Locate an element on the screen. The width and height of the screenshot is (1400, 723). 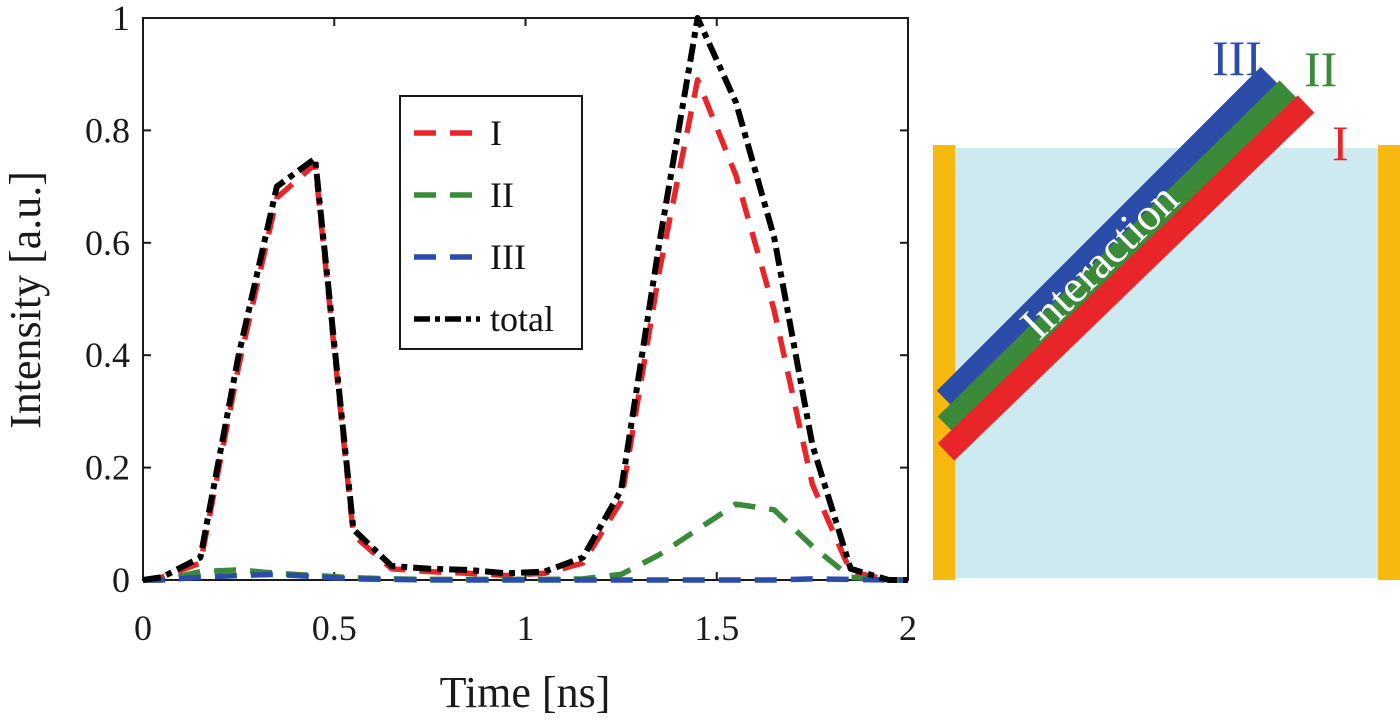
series-II-line is located at coordinates (525, 542).